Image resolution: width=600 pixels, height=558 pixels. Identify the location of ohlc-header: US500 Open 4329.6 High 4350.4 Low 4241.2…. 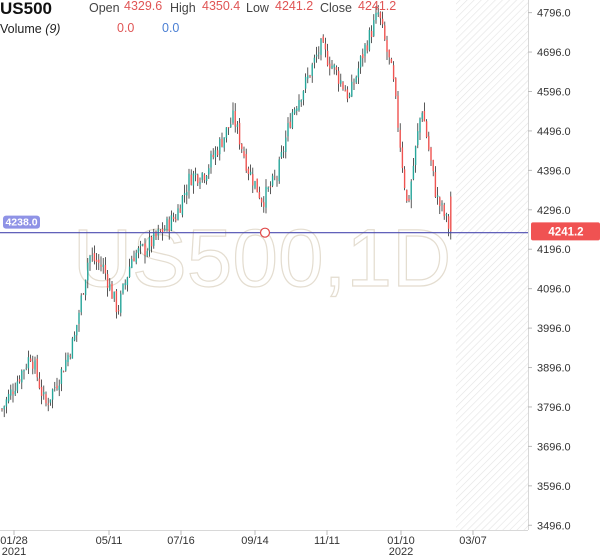
(260, 20).